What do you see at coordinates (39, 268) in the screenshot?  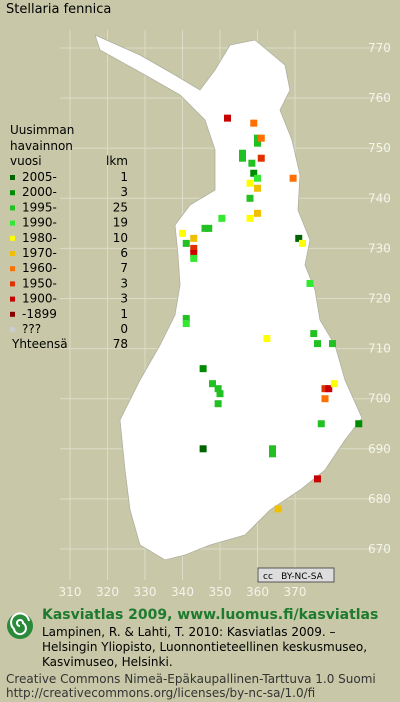 I see `legend-label: 1960-` at bounding box center [39, 268].